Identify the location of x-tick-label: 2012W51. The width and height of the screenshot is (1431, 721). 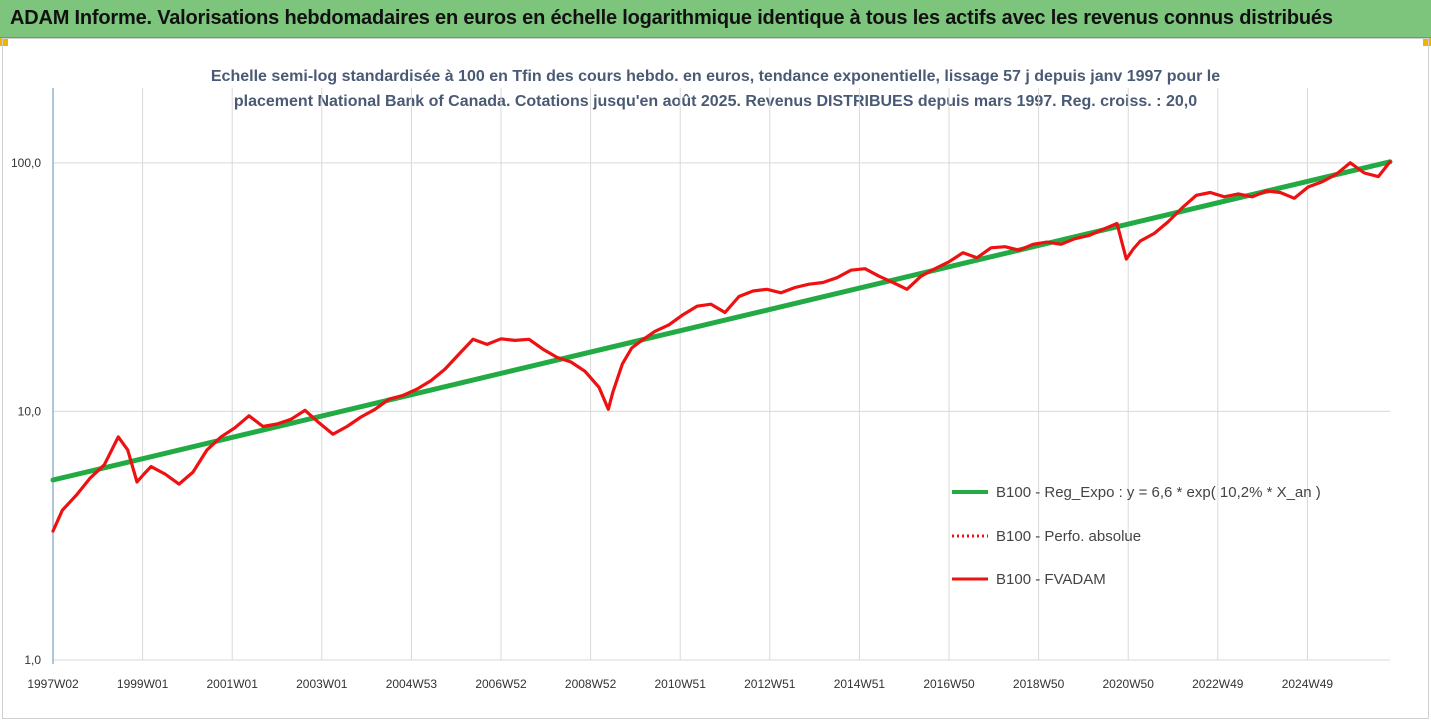
(770, 684).